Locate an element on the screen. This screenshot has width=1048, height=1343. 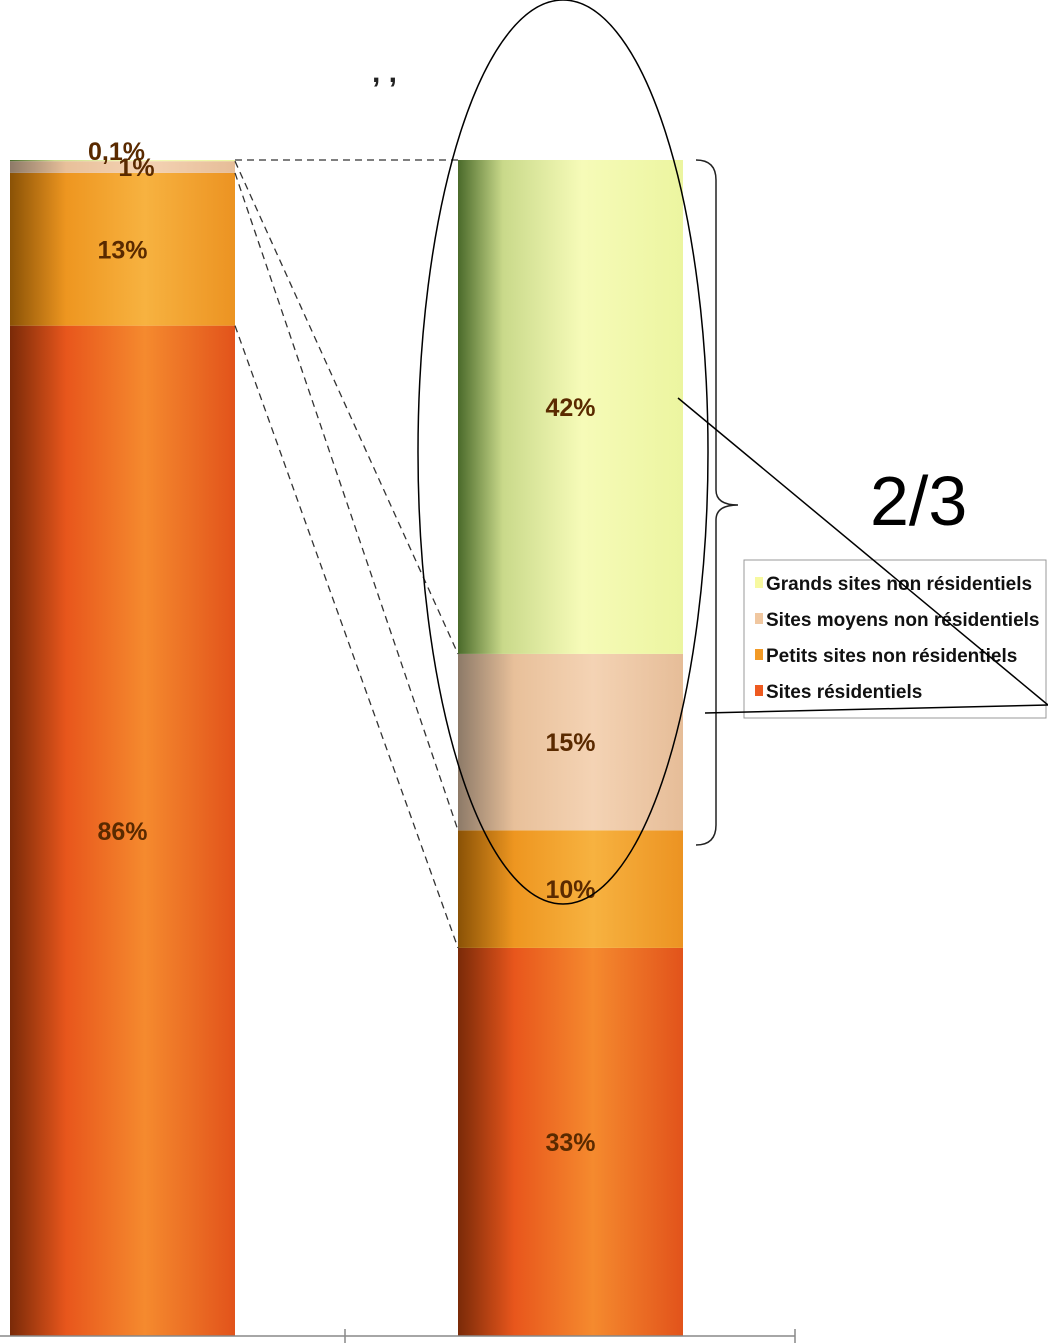
brace-bracket is located at coordinates (717, 502).